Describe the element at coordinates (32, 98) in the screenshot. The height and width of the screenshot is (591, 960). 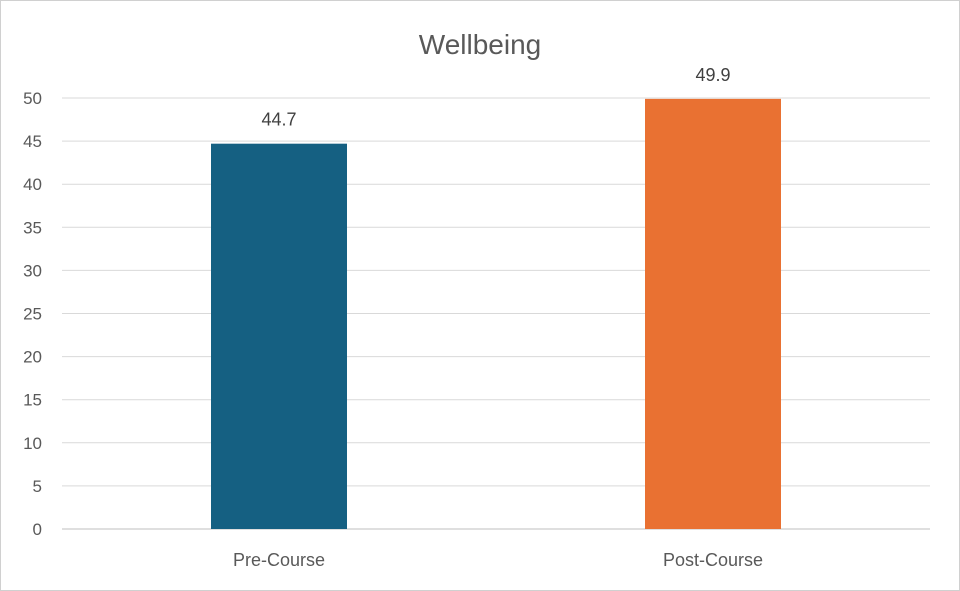
I see `y-tick-label: 50` at that location.